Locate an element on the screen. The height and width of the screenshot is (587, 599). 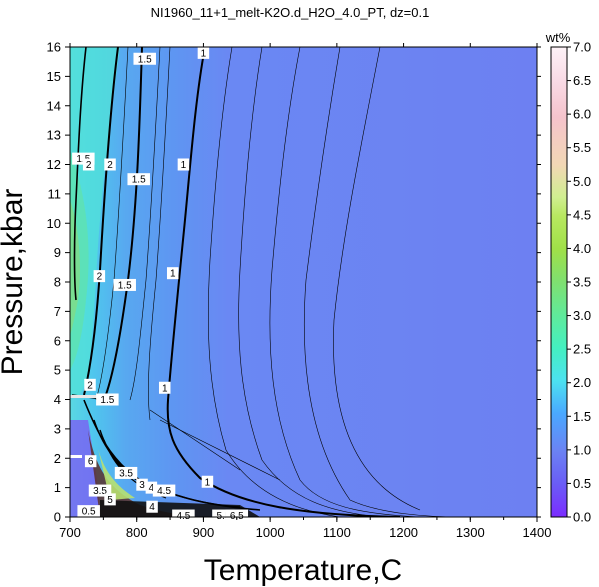
contour-label: 3.5 is located at coordinates (126, 472).